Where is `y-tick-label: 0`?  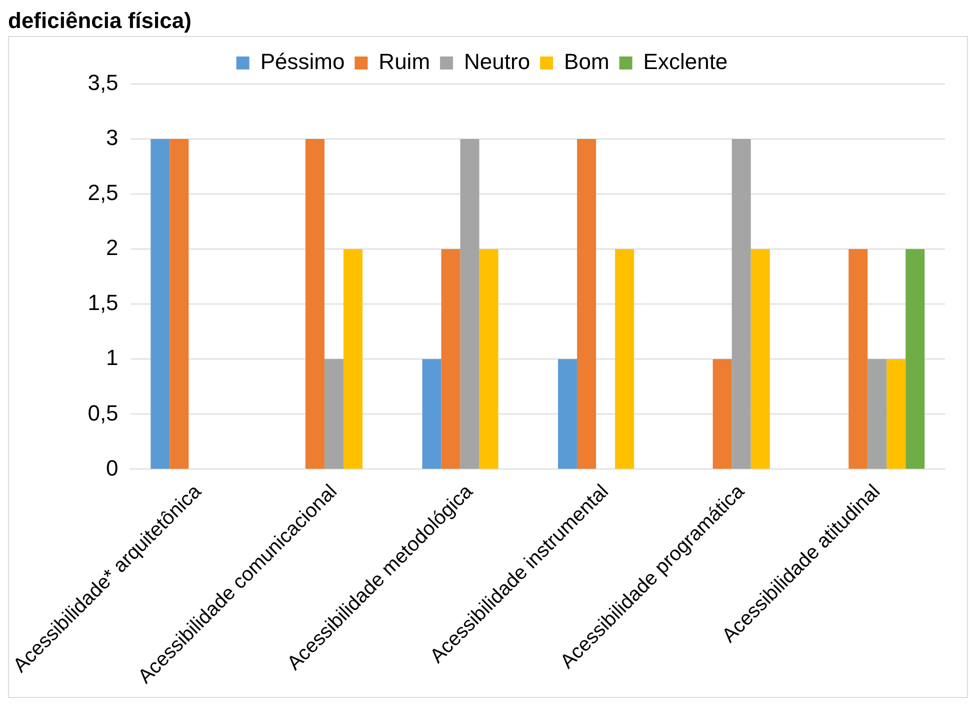 y-tick-label: 0 is located at coordinates (112, 467).